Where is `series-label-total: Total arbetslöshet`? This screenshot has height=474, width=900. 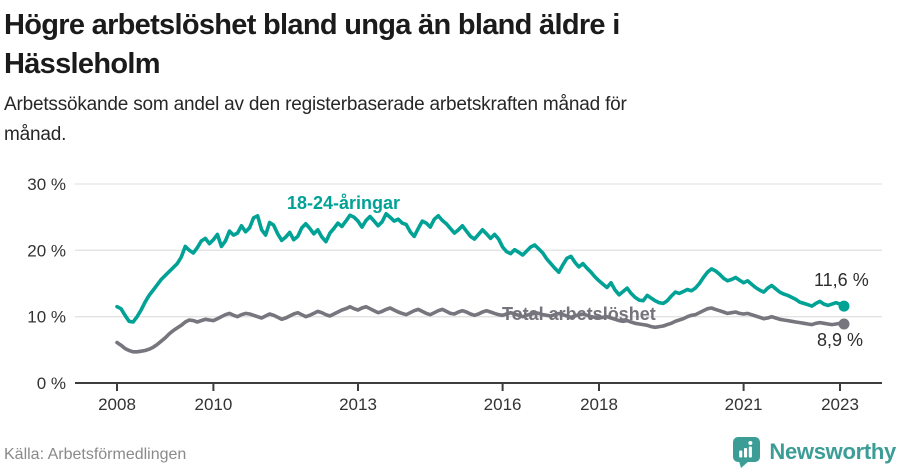 series-label-total: Total arbetslöshet is located at coordinates (579, 314).